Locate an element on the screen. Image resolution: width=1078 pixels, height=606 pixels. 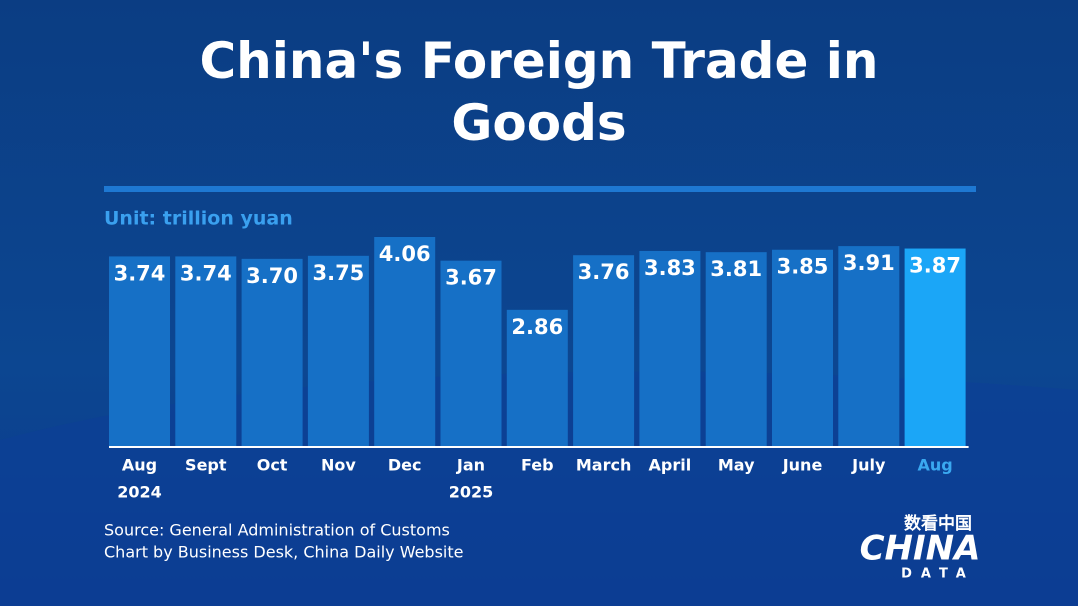
value-label: 3.76 is located at coordinates (604, 272).